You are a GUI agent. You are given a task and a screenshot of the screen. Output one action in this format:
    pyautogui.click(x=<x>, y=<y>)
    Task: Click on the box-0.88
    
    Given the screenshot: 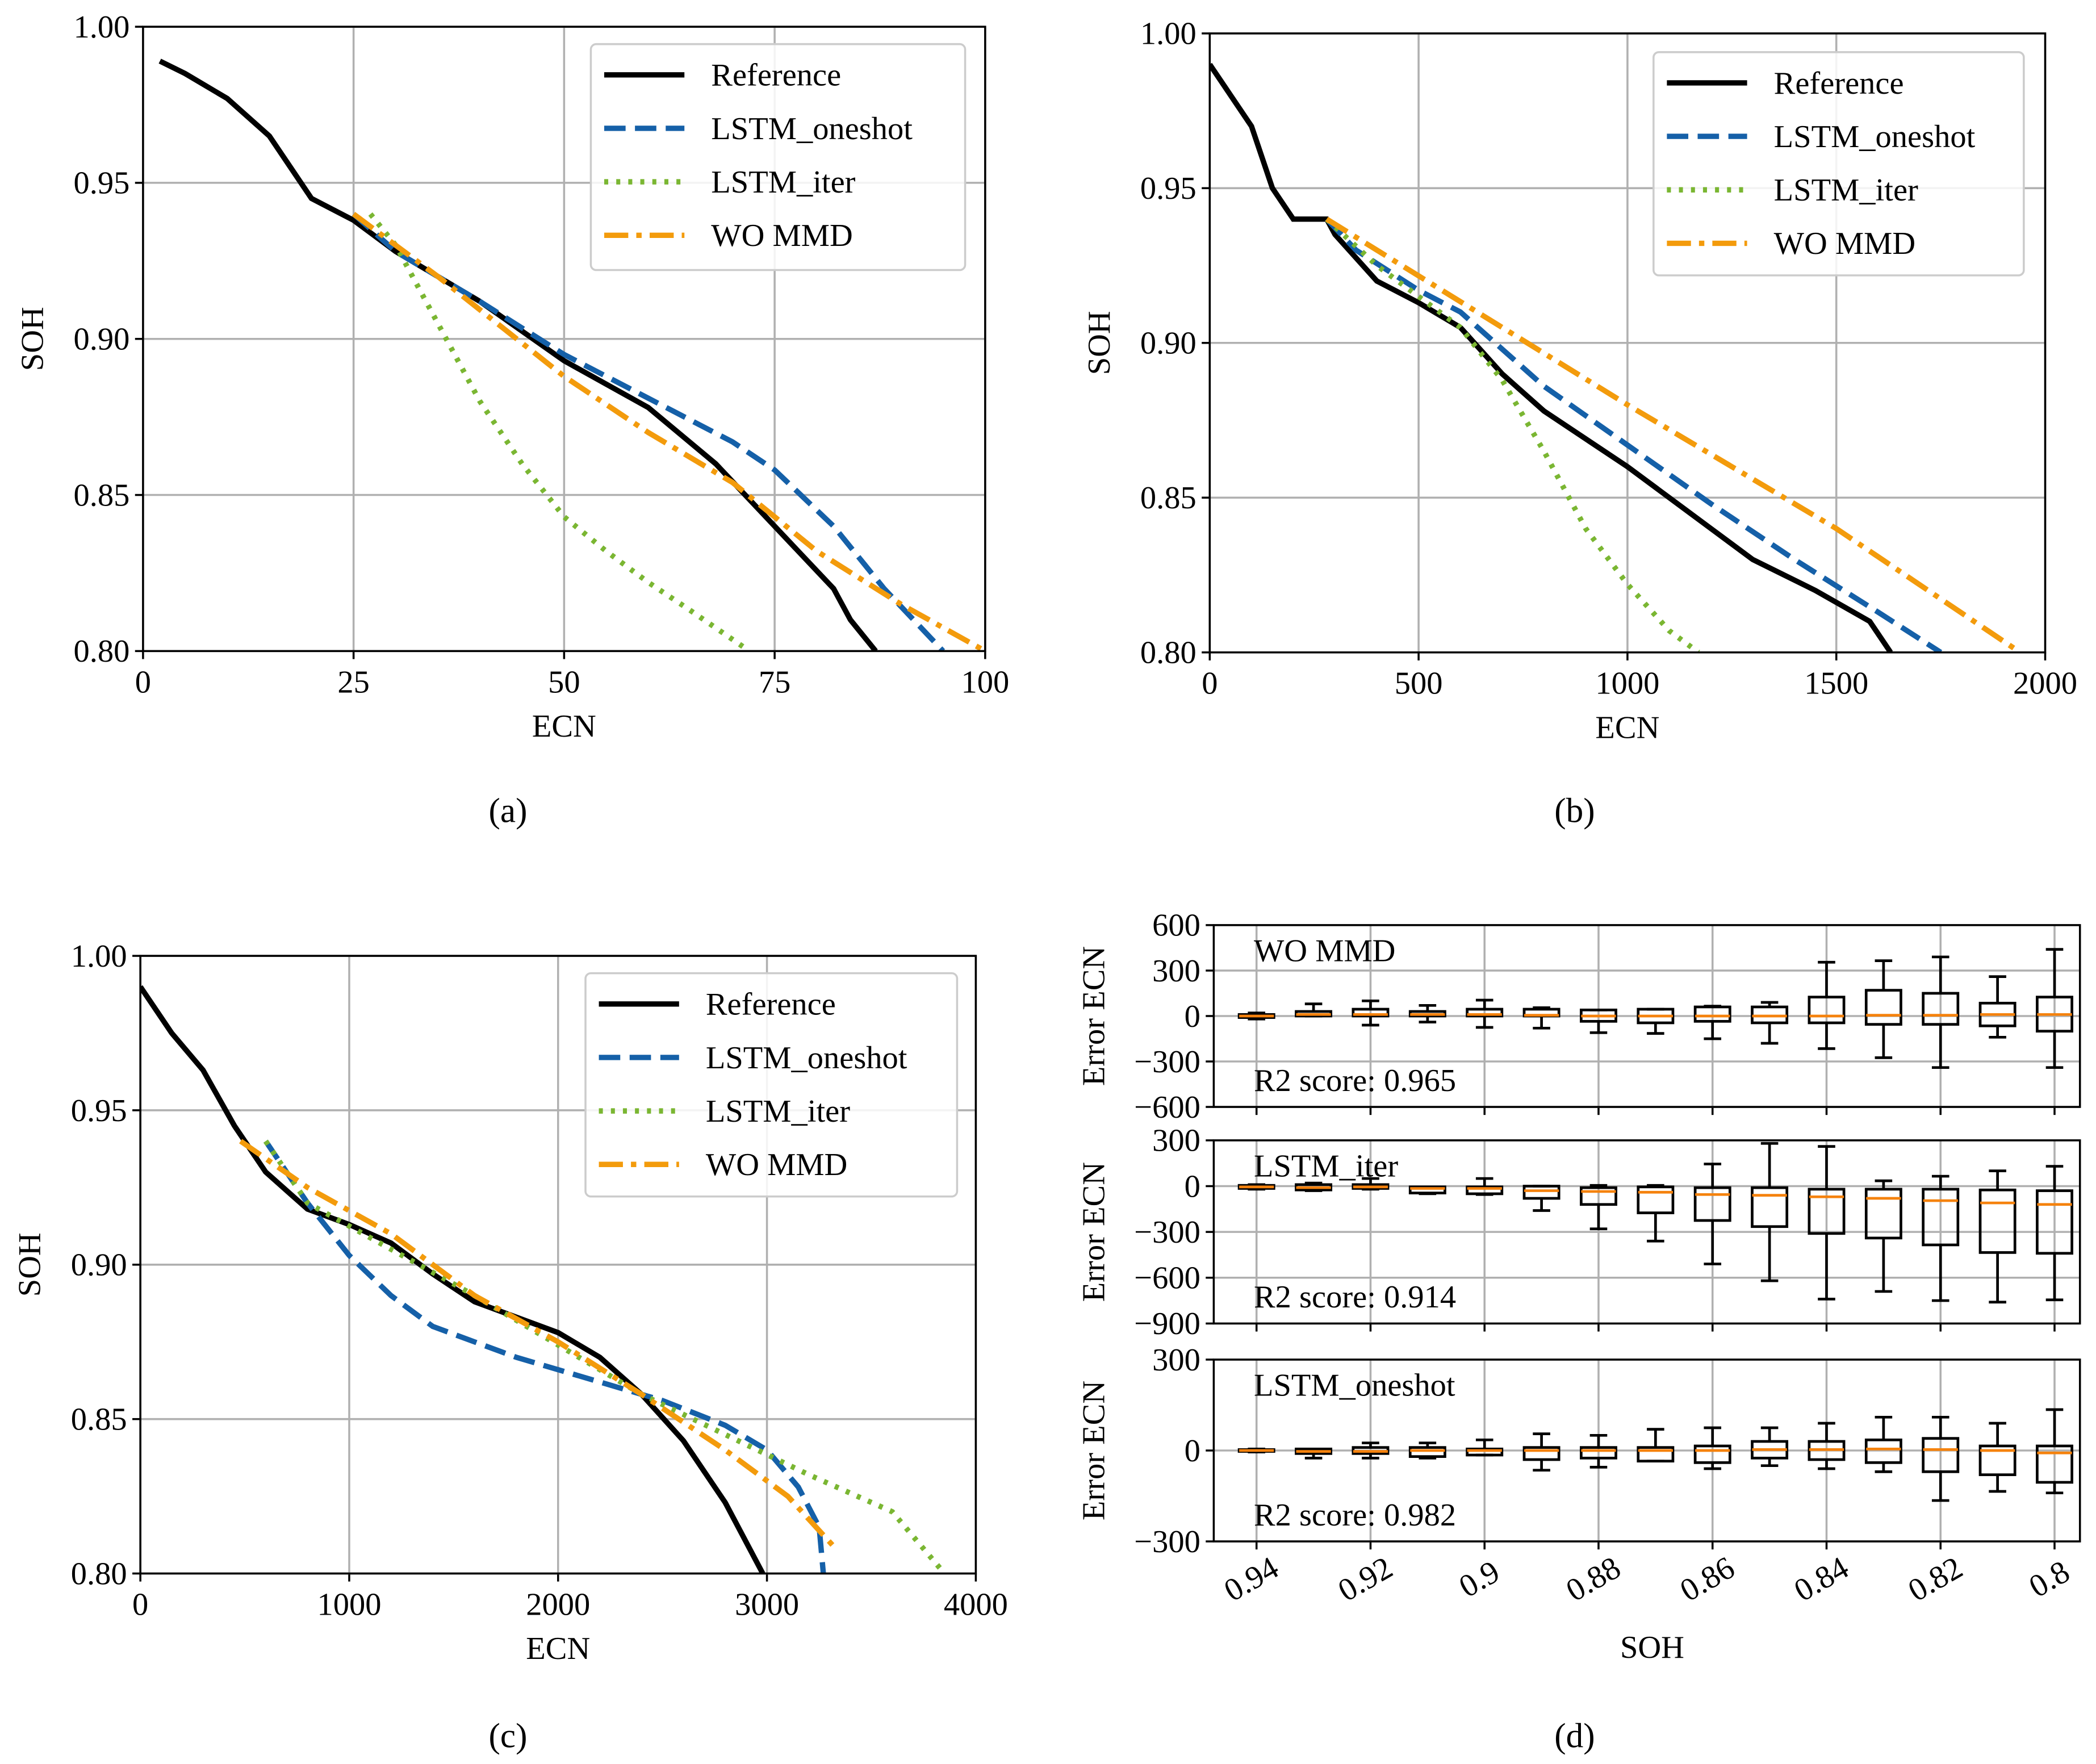 What is the action you would take?
    pyautogui.click(x=1599, y=1207)
    